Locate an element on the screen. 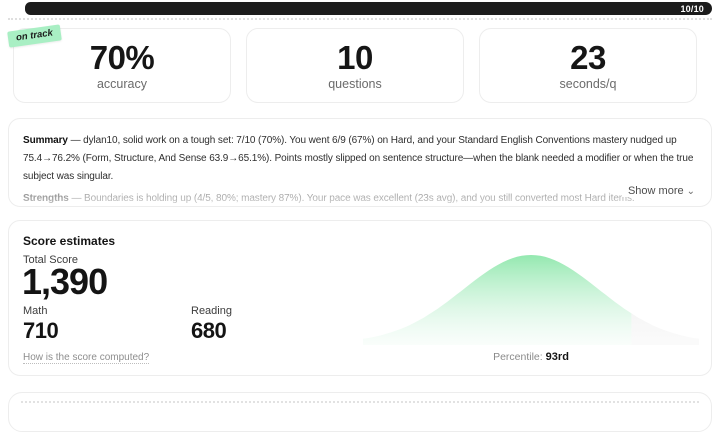 The width and height of the screenshot is (720, 432). reading-value: 680 is located at coordinates (209, 330).